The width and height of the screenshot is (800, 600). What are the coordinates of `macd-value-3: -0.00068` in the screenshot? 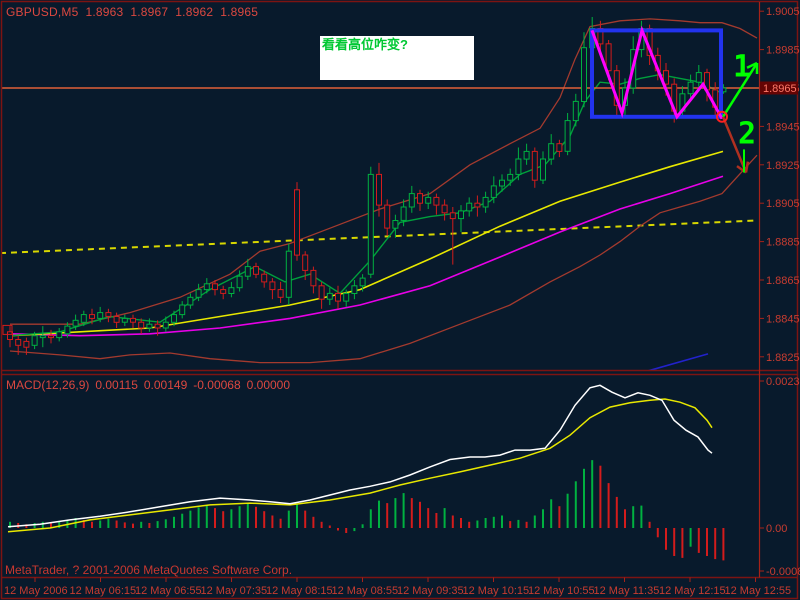 It's located at (217, 385).